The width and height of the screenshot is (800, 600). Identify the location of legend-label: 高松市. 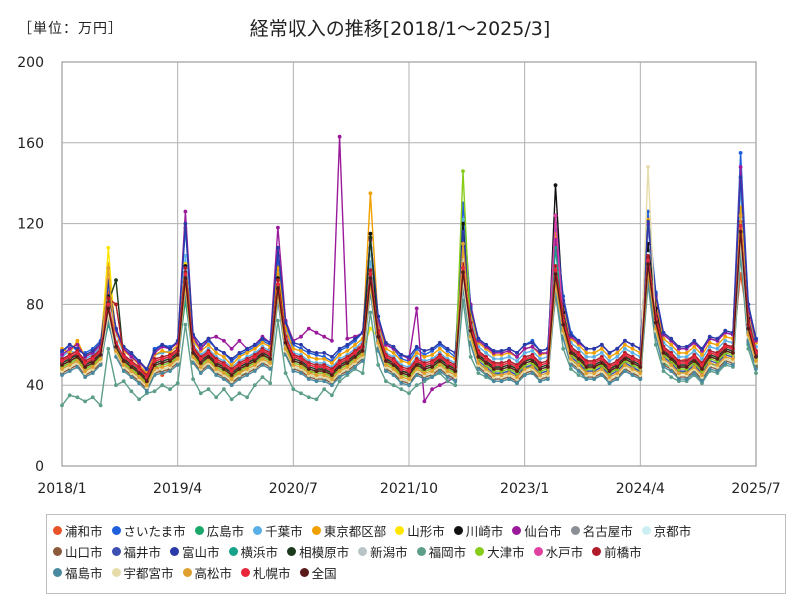
(213, 573).